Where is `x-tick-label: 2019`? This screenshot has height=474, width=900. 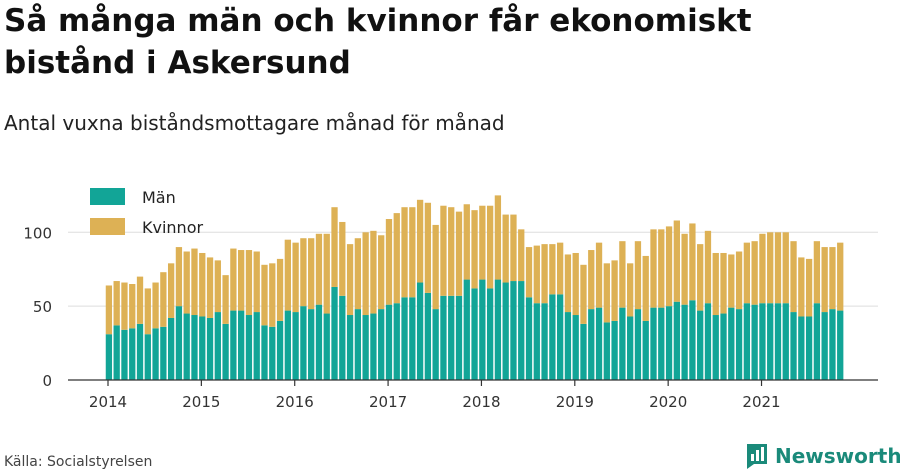 x-tick-label: 2019 is located at coordinates (575, 402).